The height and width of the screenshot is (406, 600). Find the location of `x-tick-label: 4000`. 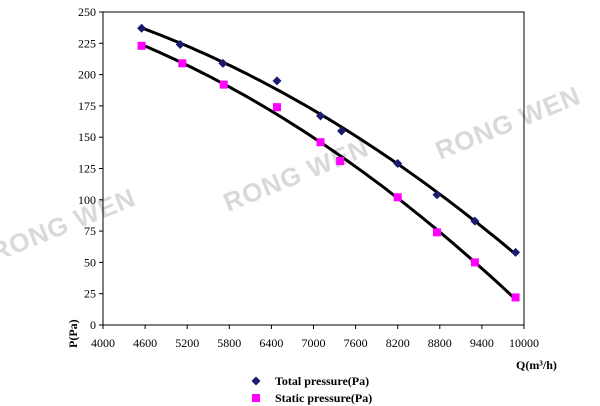

x-tick-label: 4000 is located at coordinates (103, 343).